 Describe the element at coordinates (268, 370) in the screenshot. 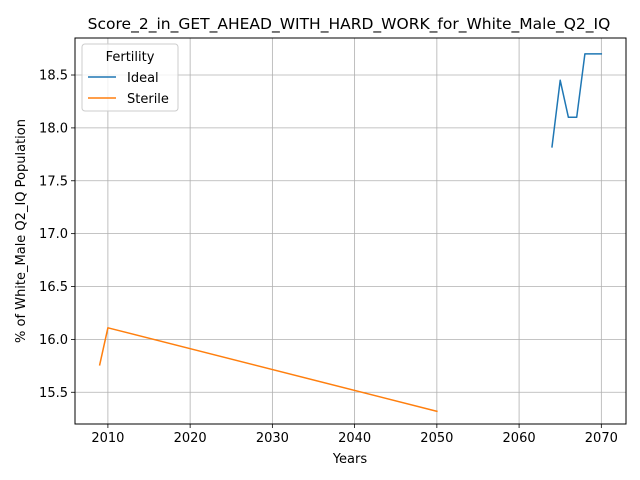

I see `series-line-sterile` at that location.